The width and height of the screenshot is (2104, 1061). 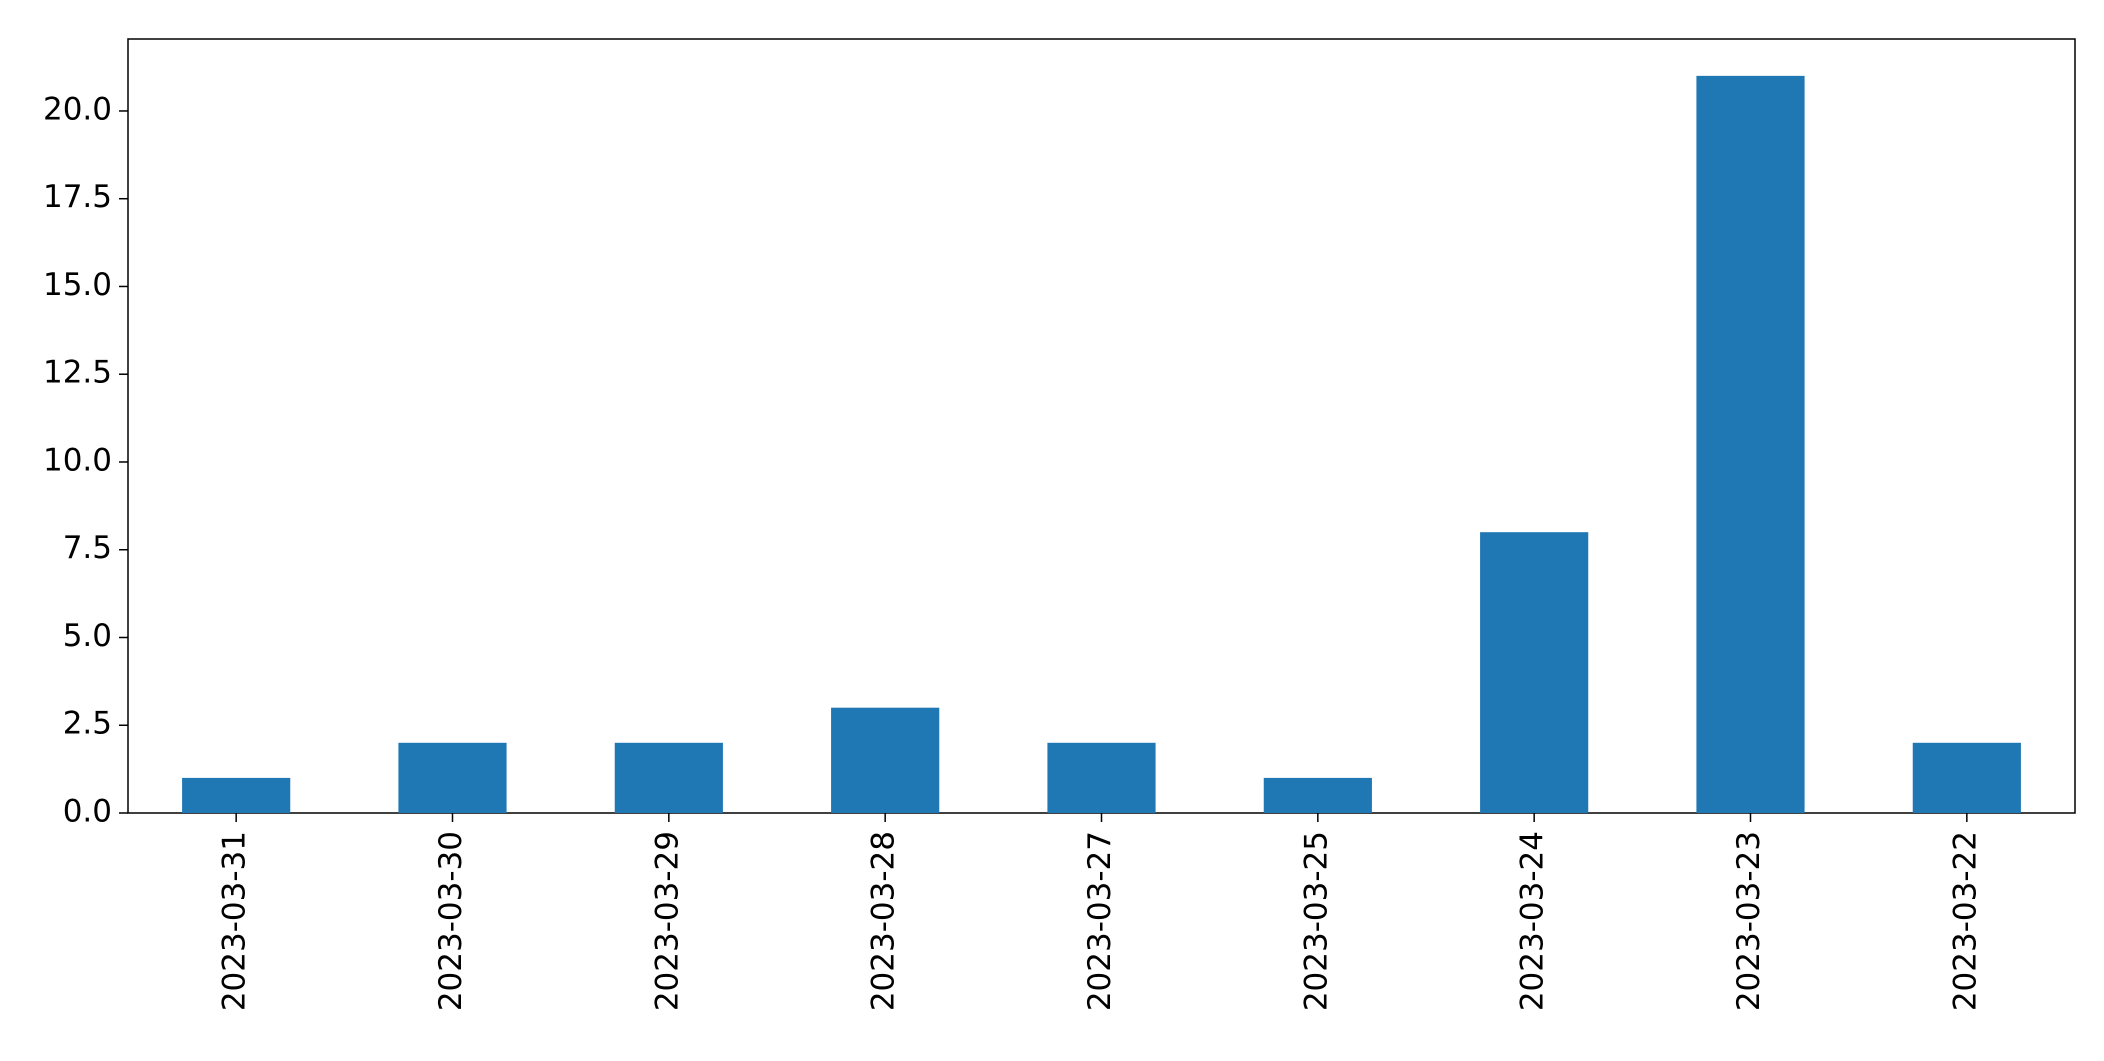 I want to click on x-tick-label: 2023-03-23, so click(x=1749, y=921).